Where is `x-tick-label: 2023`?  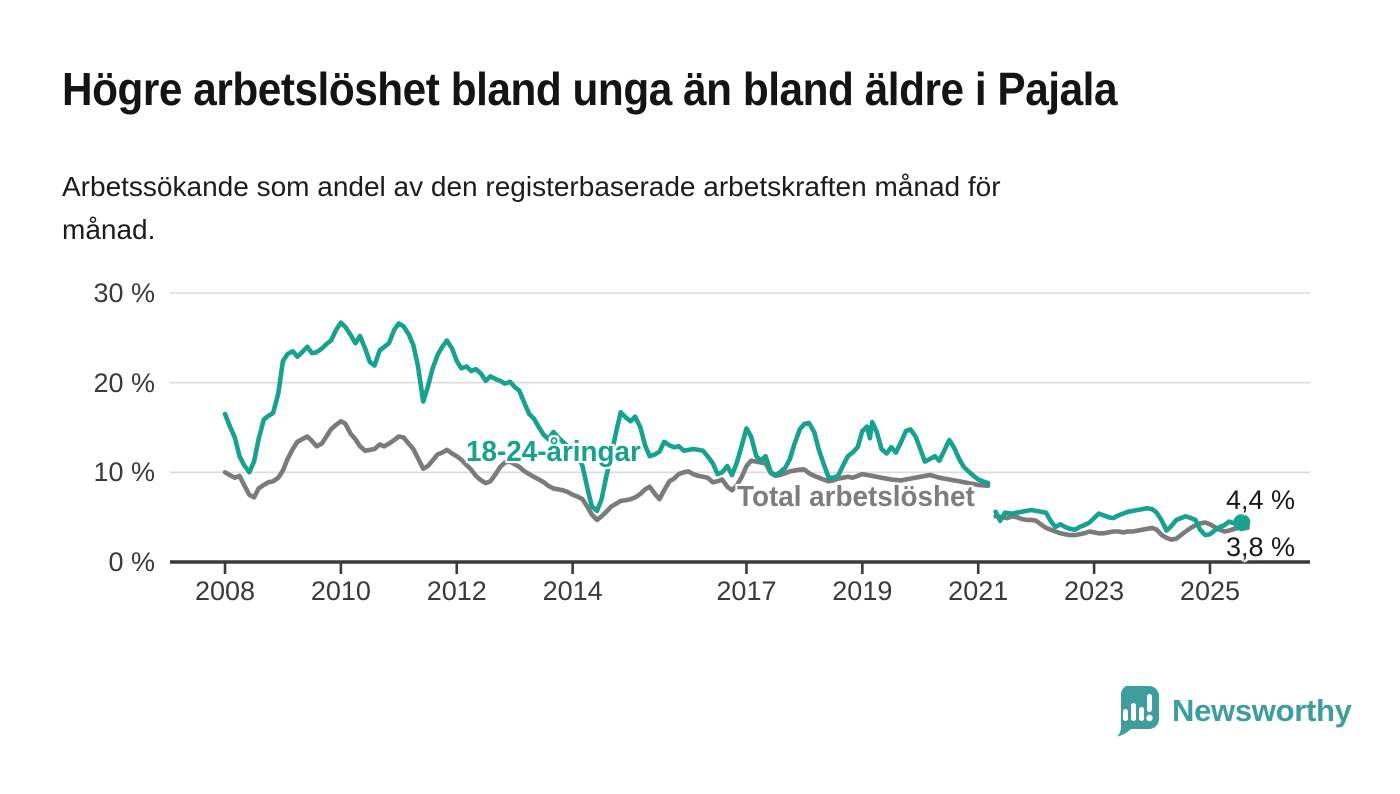
x-tick-label: 2023 is located at coordinates (1094, 591).